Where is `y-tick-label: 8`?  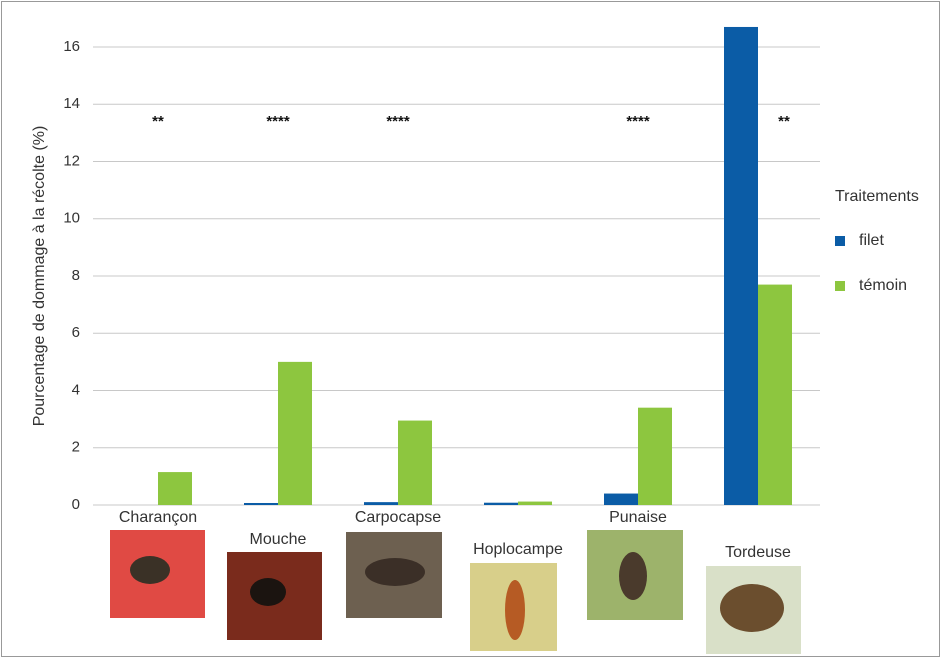
y-tick-label: 8 is located at coordinates (76, 275).